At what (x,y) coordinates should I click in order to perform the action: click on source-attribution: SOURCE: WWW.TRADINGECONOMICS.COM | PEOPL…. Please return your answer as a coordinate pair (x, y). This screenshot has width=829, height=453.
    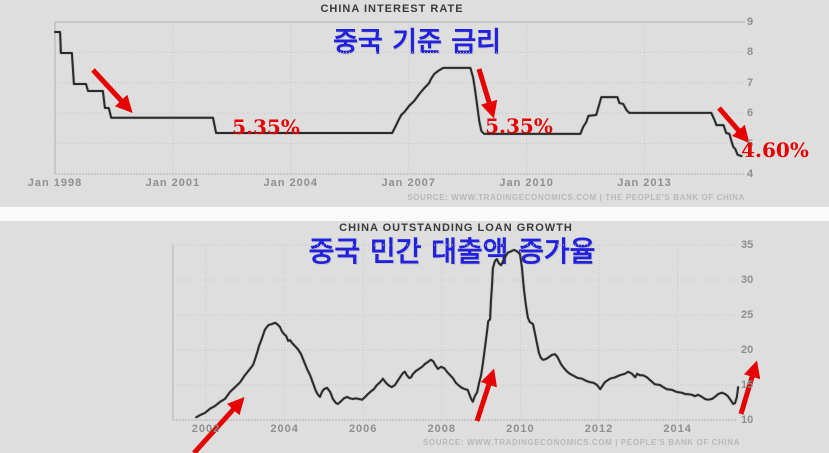
    Looking at the image, I should click on (581, 442).